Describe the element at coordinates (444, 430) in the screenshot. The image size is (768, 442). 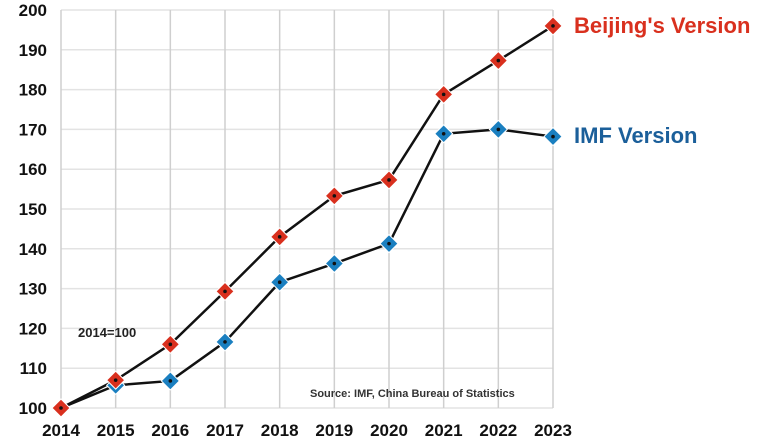
I see `x-tick-label: 2021` at that location.